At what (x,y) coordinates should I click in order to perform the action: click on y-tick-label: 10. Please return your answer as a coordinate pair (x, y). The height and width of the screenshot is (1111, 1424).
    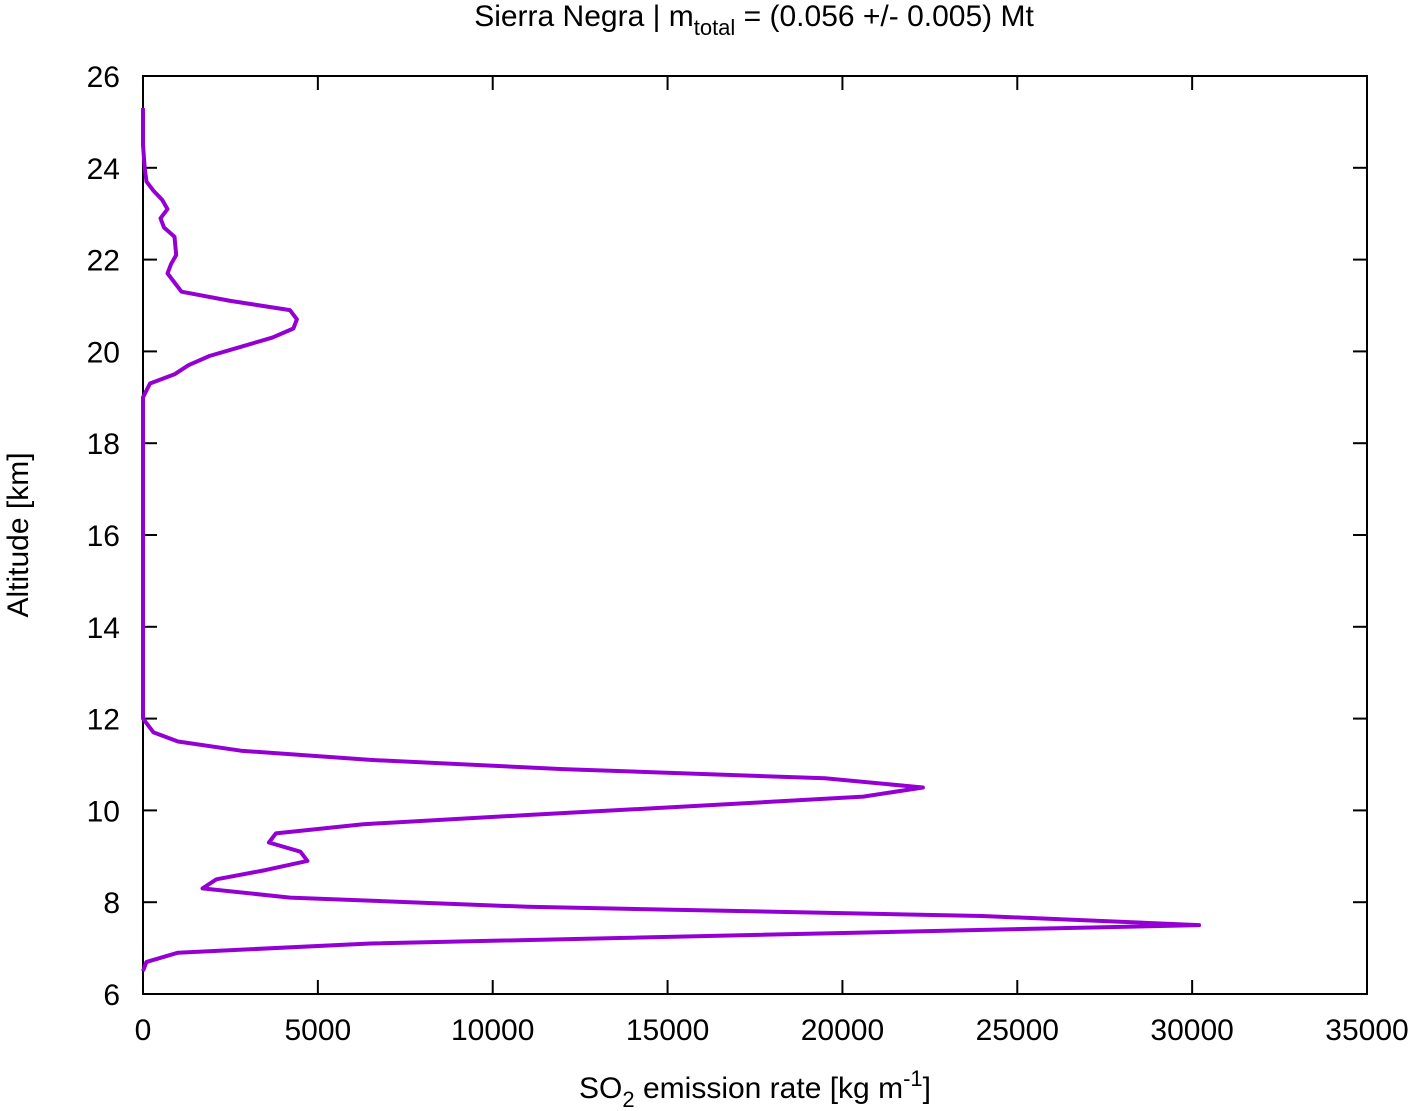
    Looking at the image, I should click on (103, 811).